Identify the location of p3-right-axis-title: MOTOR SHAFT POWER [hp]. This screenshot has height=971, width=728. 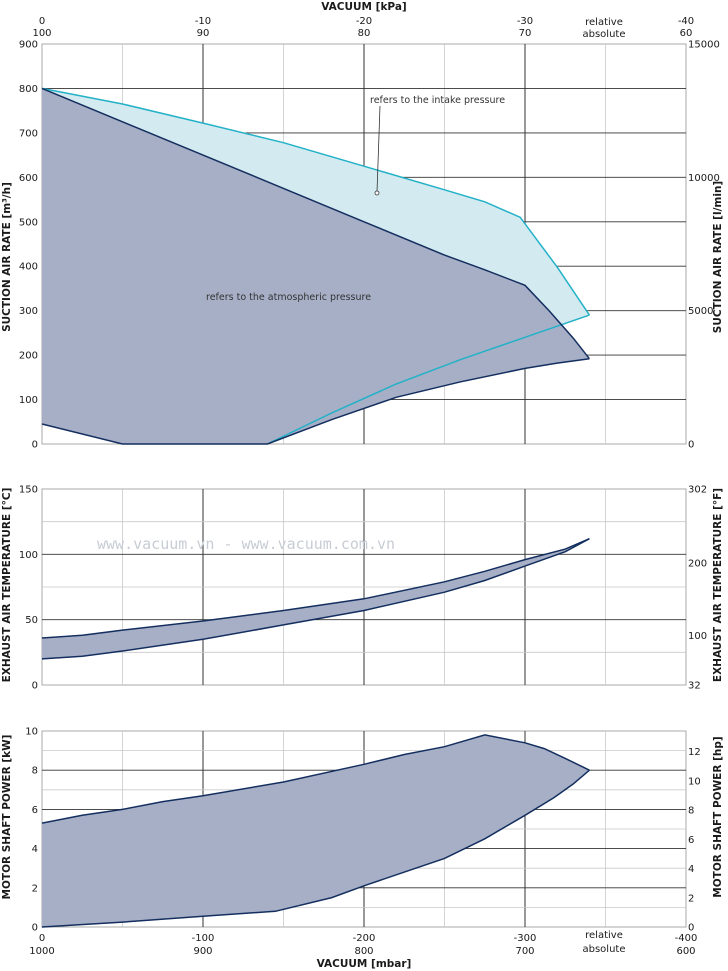
(718, 816).